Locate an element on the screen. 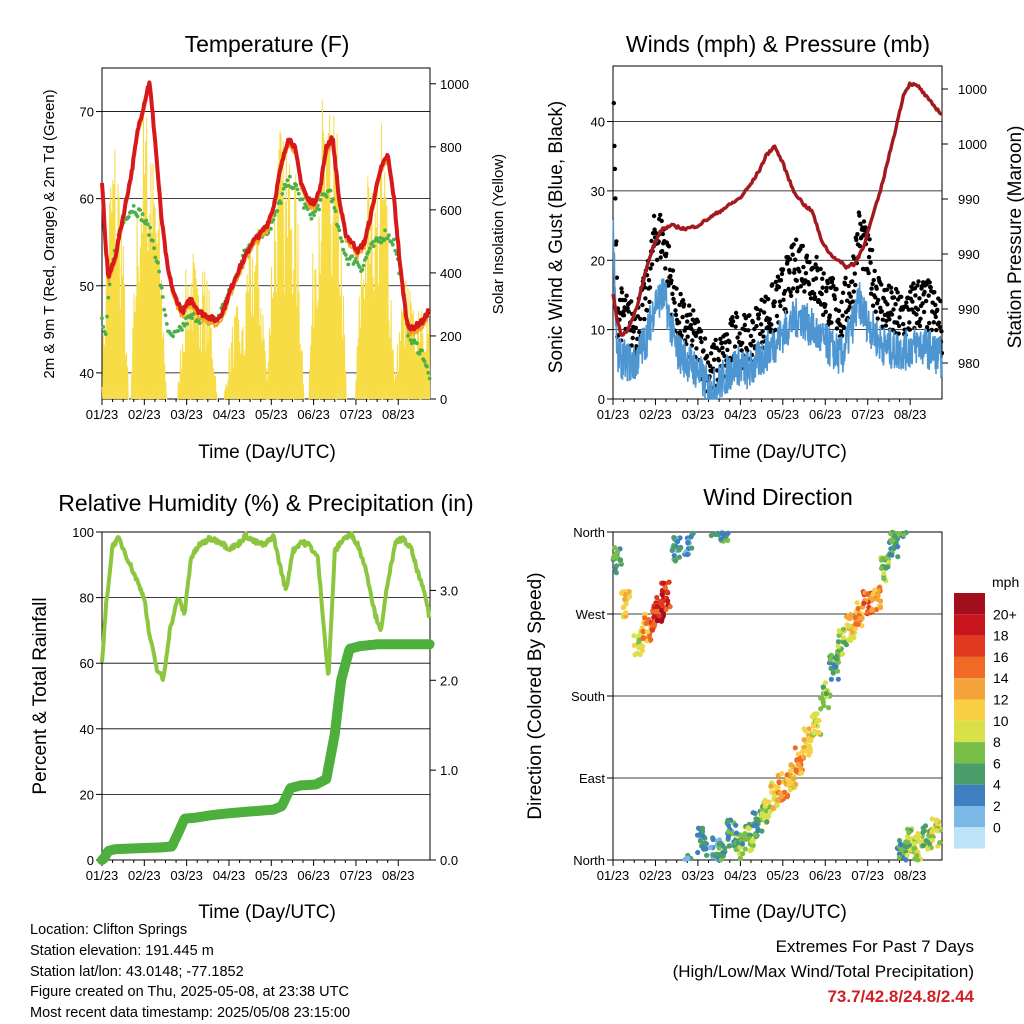 Image resolution: width=1024 pixels, height=1024 pixels. y2-tick-label: 1000 is located at coordinates (454, 84).